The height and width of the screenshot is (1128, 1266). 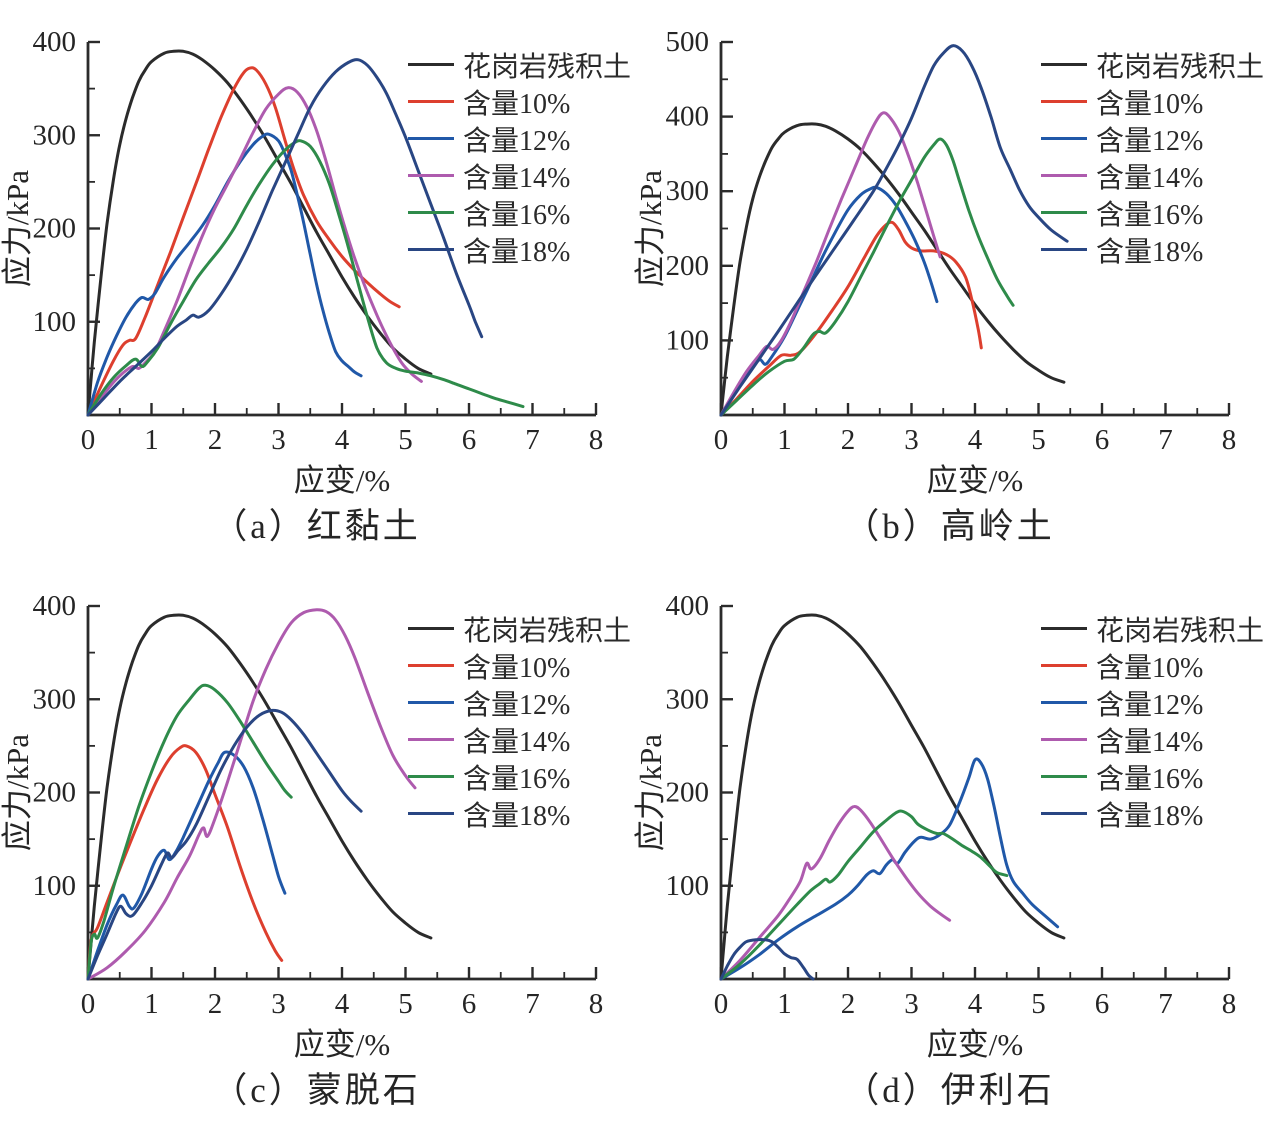 I want to click on legend: 花岗岩残积土 含量10% 含量12% 含量14% 含量16% 含量18%, so click(x=519, y=721).